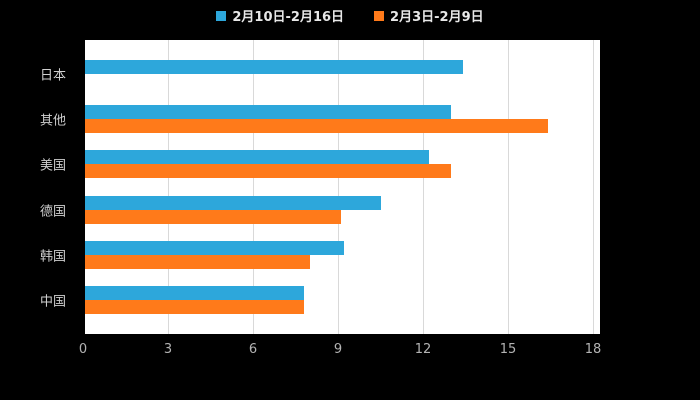 Image resolution: width=700 pixels, height=400 pixels. I want to click on category-label-0: 日本, so click(52, 76).